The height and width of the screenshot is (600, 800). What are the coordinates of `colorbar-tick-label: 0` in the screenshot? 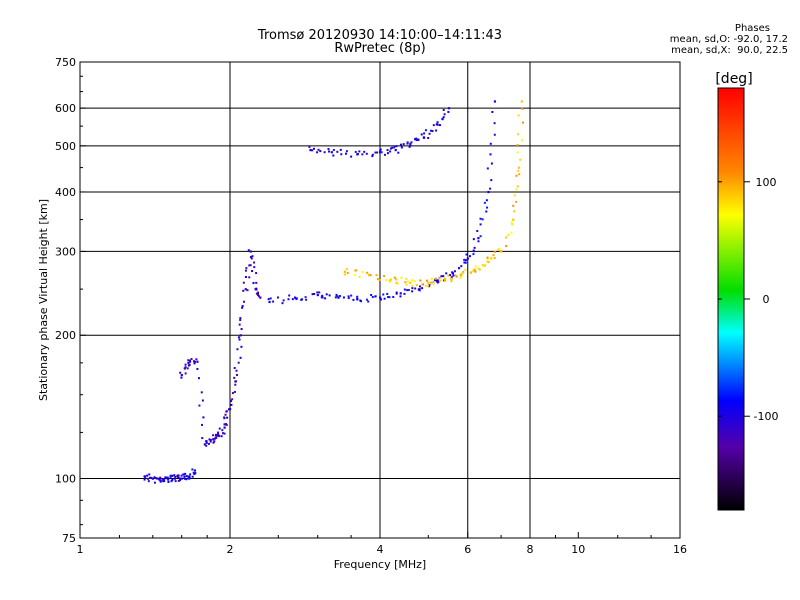 It's located at (766, 299).